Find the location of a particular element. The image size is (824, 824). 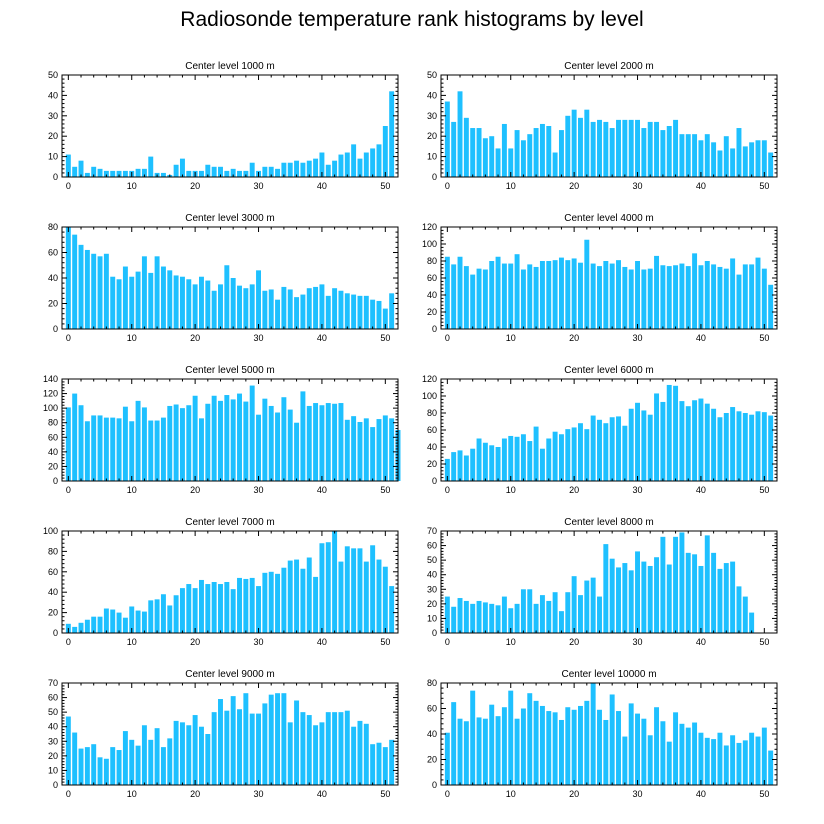

x-tick-label: 50 is located at coordinates (385, 490).